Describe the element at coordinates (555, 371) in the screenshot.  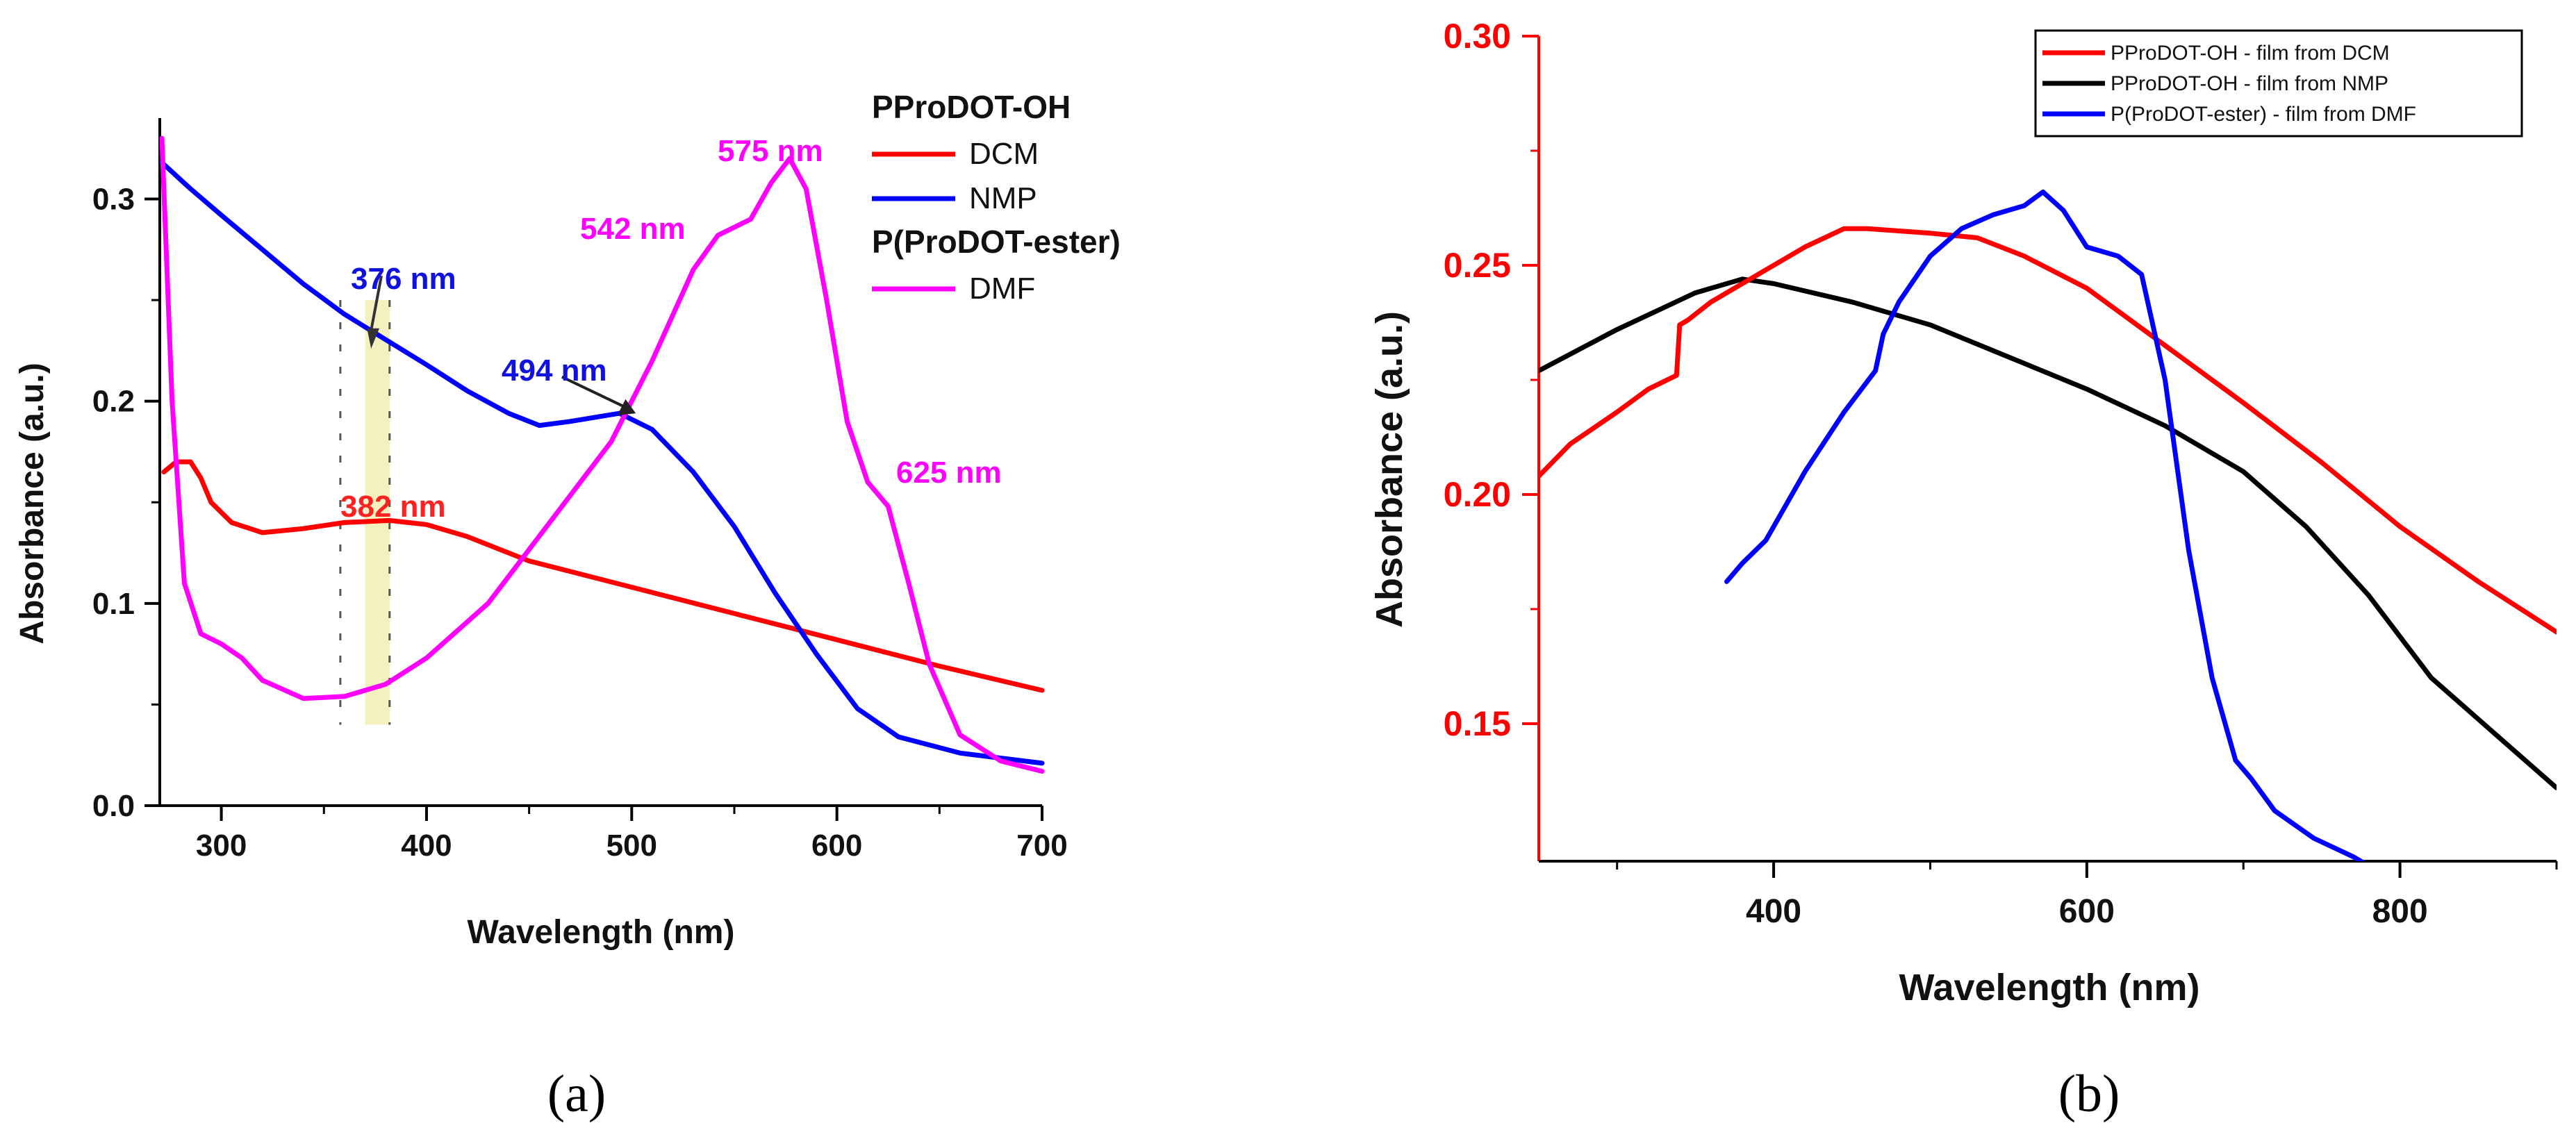
I see `annotation-label: 494 nm` at that location.